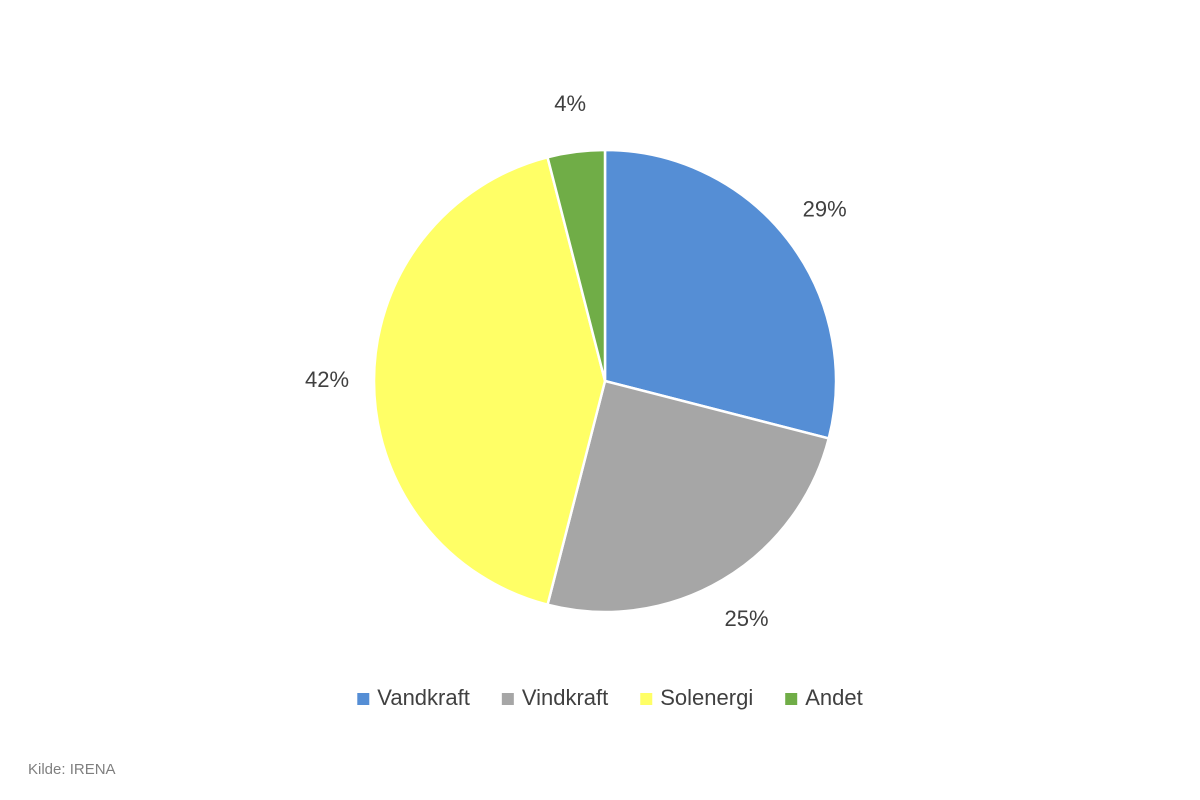  What do you see at coordinates (834, 697) in the screenshot?
I see `legend-label: Andet` at bounding box center [834, 697].